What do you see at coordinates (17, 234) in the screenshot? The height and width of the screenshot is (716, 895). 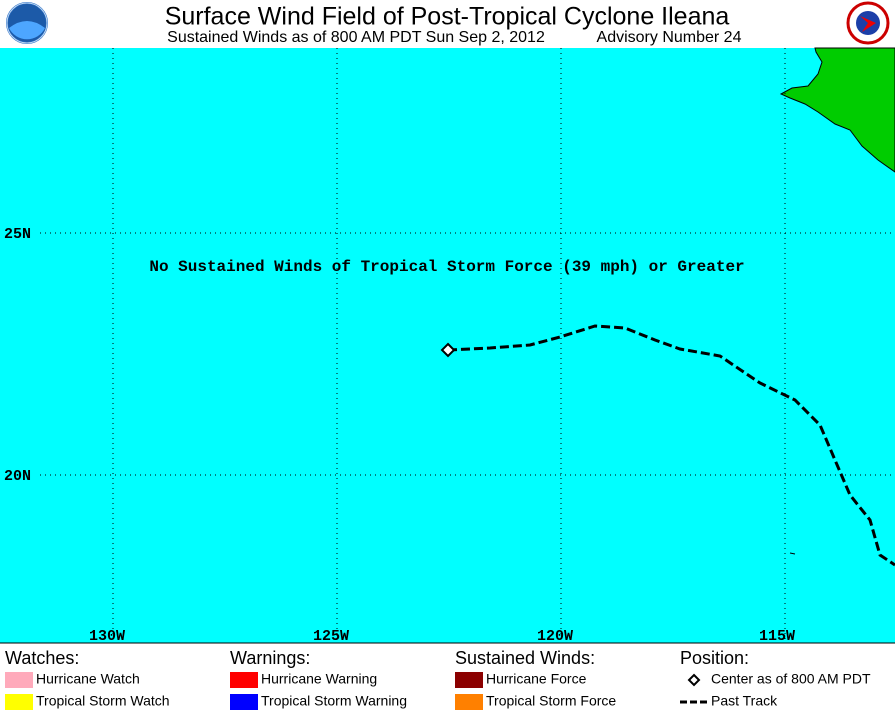 I see `lat-label: 25N` at bounding box center [17, 234].